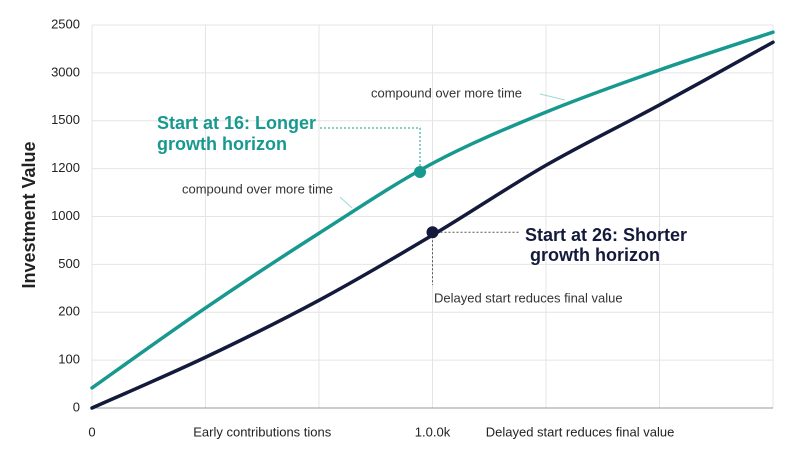 The image size is (800, 450). Describe the element at coordinates (76, 406) in the screenshot. I see `y-tick-label: 0` at that location.